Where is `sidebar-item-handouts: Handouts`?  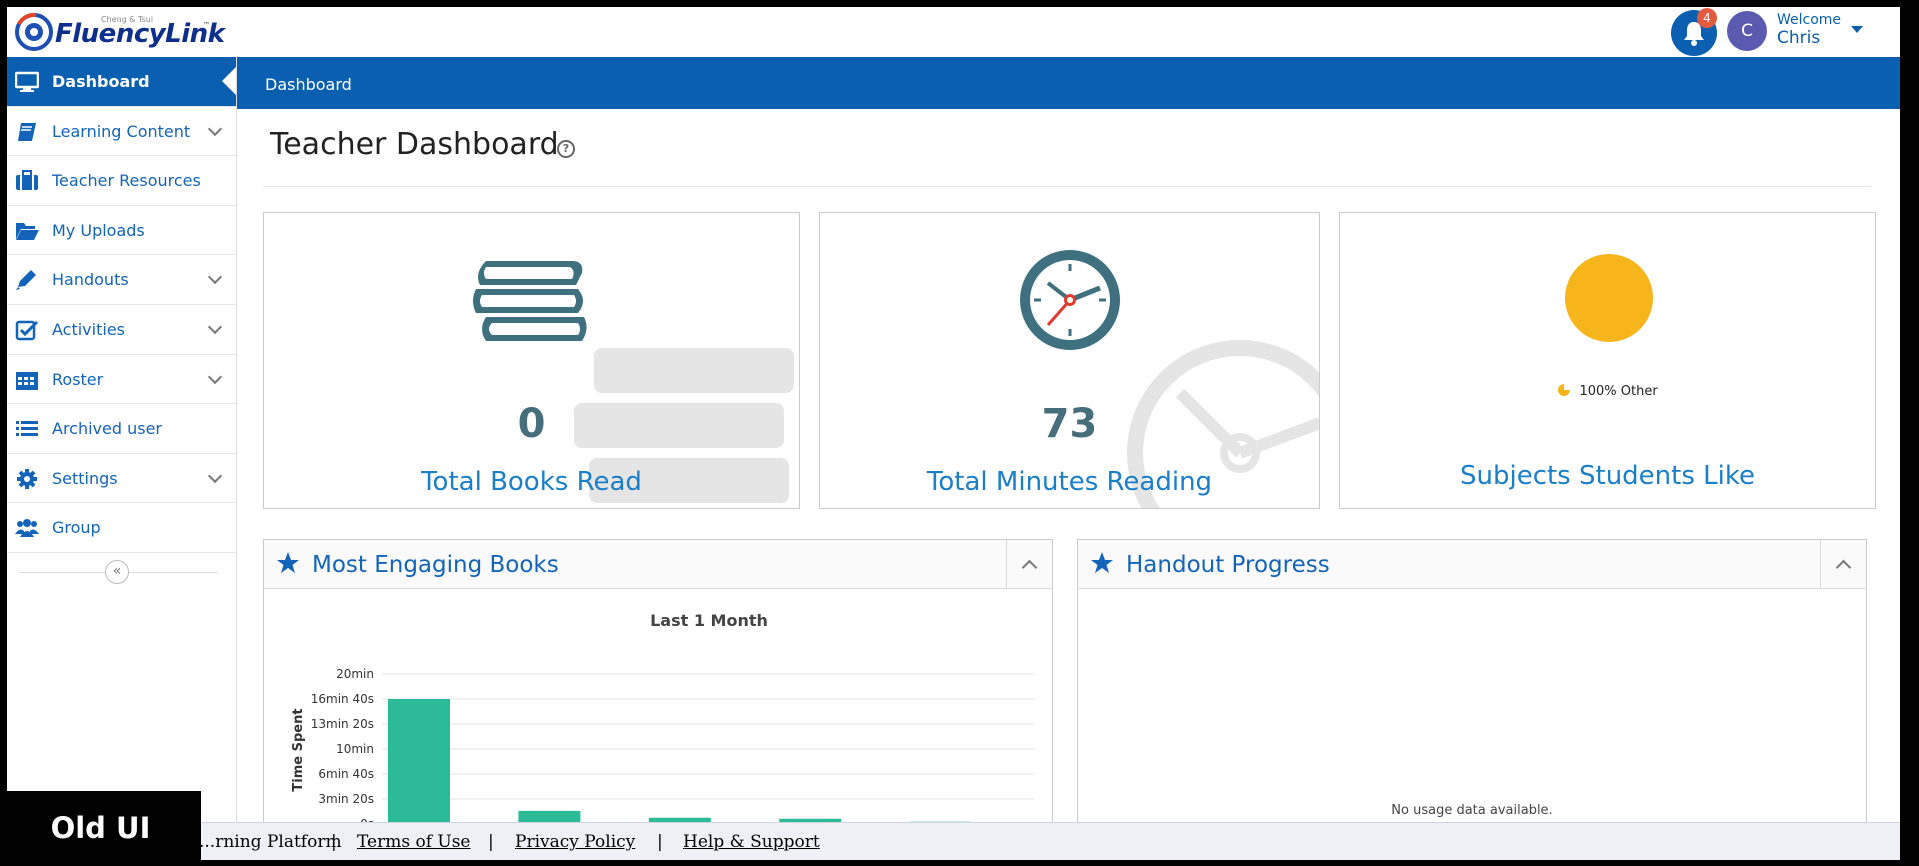
sidebar-item-handouts: Handouts is located at coordinates (121, 280).